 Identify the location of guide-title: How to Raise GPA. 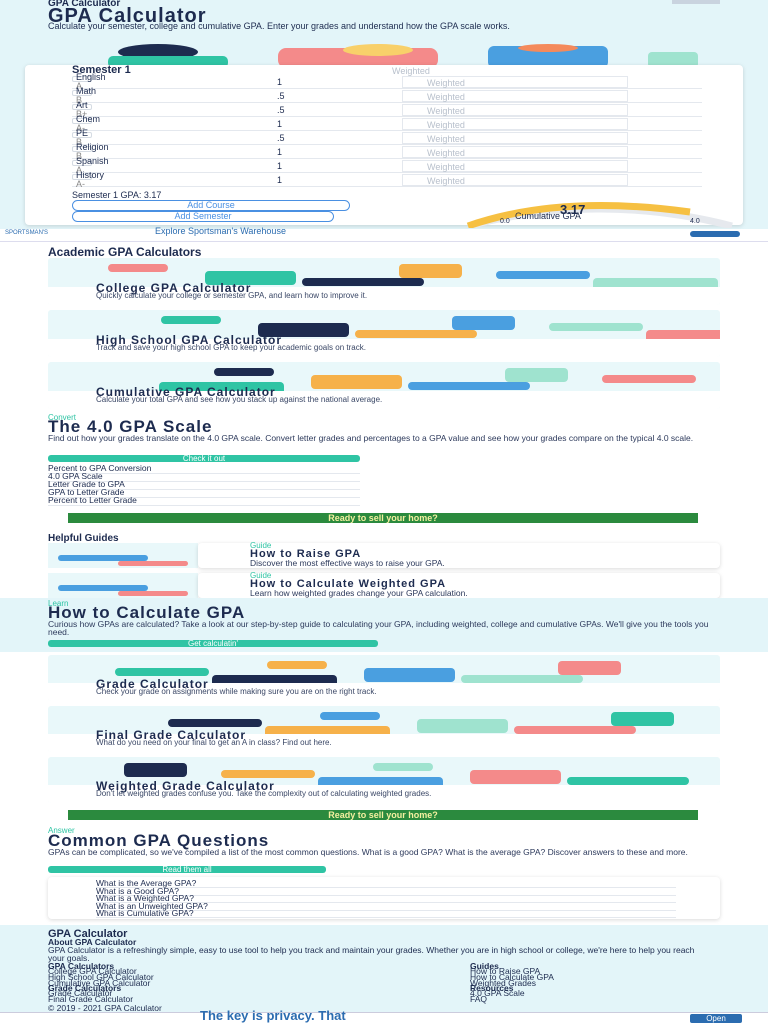
(306, 554).